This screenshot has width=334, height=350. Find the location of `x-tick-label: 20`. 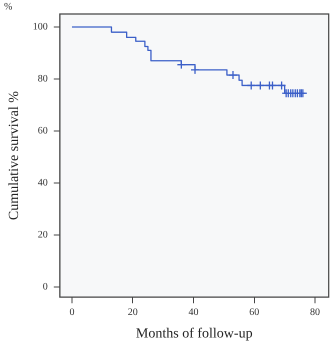

x-tick-label: 20 is located at coordinates (133, 312).